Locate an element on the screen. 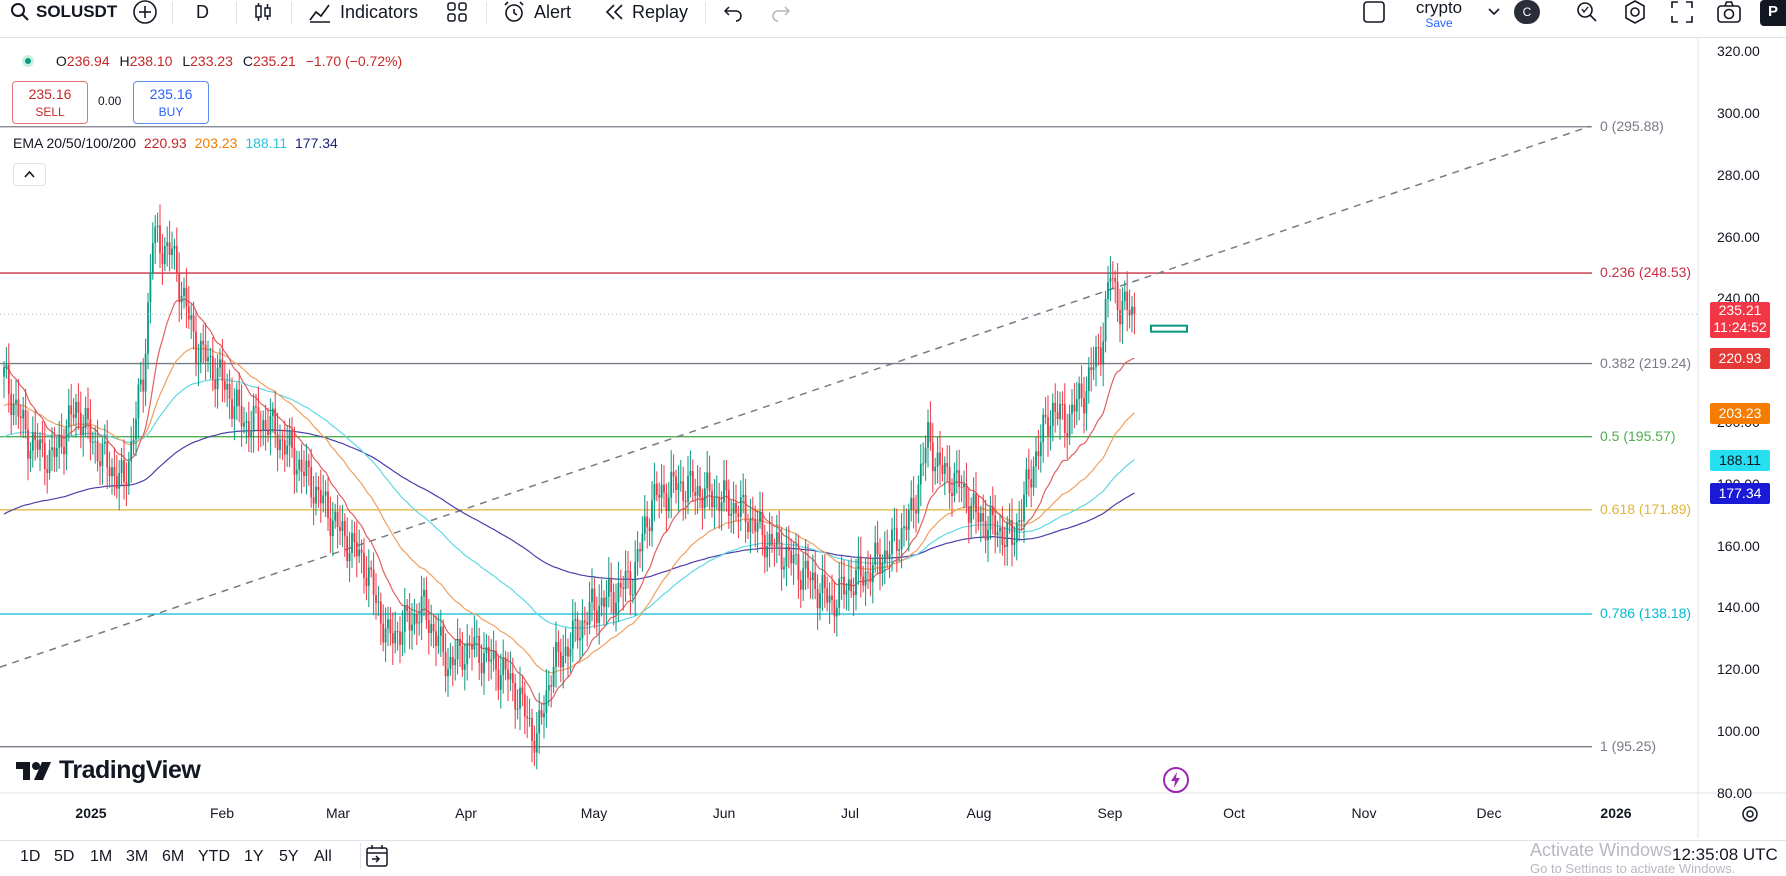 This screenshot has width=1786, height=876. save-label: Save is located at coordinates (1439, 23).